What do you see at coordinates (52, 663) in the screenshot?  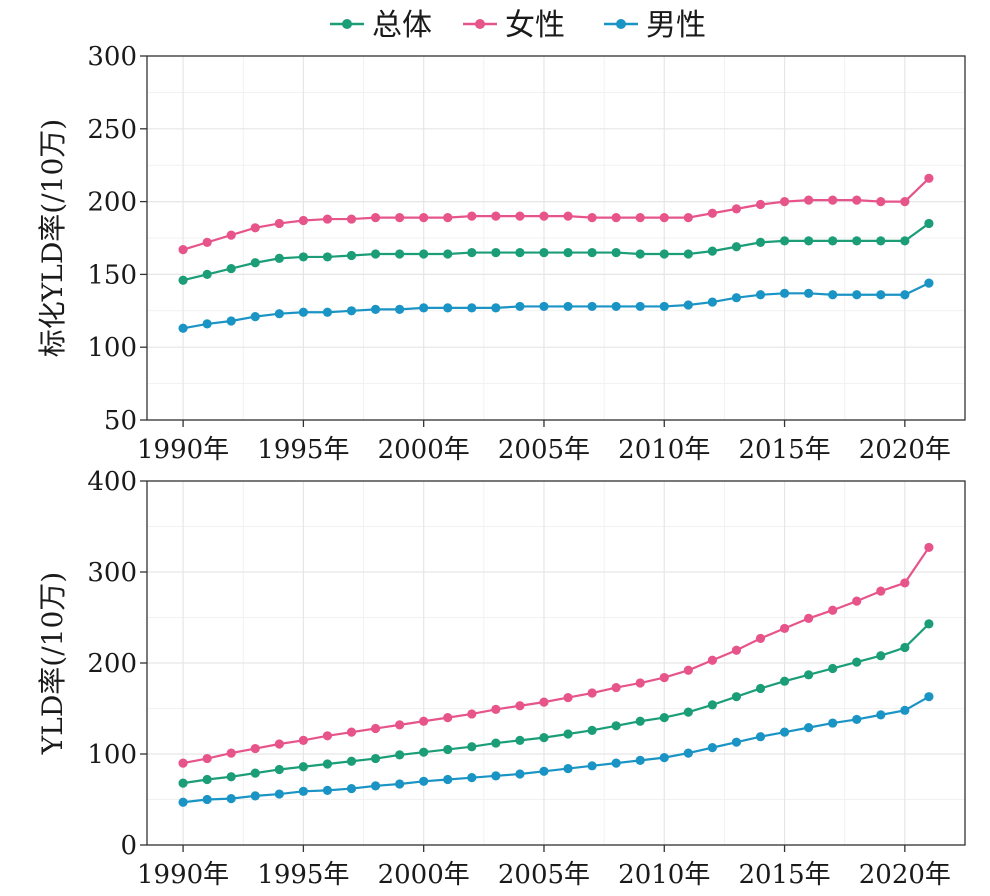 I see `y-axis-title: YLD率(/10万)` at bounding box center [52, 663].